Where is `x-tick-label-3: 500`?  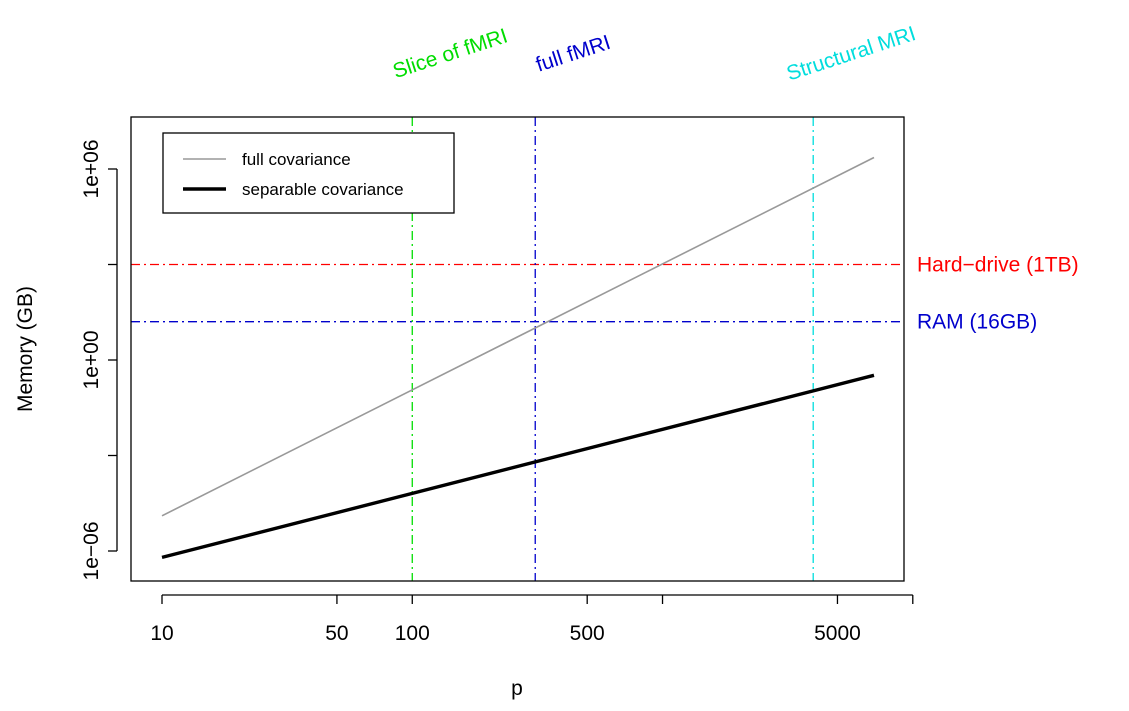
x-tick-label-3: 500 is located at coordinates (587, 633).